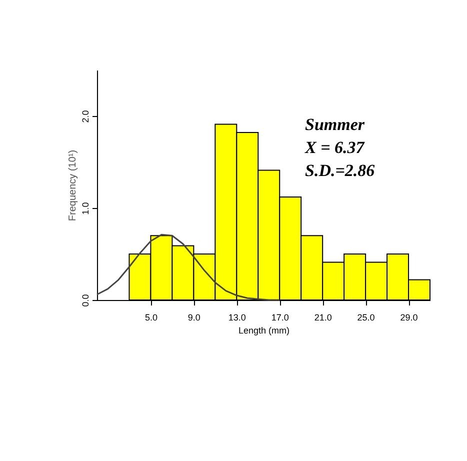 Image resolution: width=467 pixels, height=461 pixels. What do you see at coordinates (85, 116) in the screenshot?
I see `y-tick-label: 2.0` at bounding box center [85, 116].